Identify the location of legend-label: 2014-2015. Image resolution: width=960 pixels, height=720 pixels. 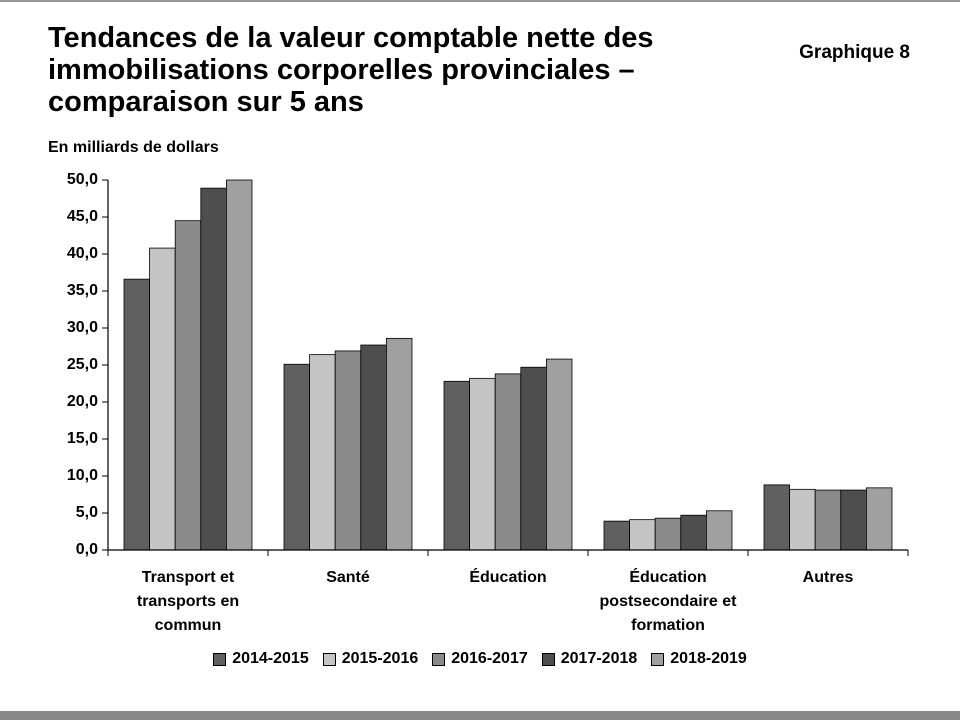
(270, 658).